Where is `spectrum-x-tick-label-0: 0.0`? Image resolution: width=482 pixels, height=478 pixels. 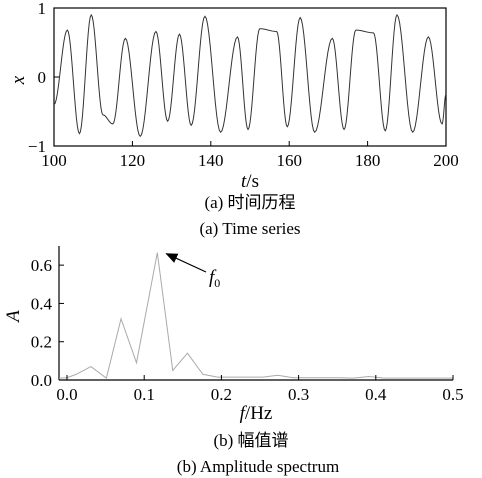 spectrum-x-tick-label-0: 0.0 is located at coordinates (66, 394).